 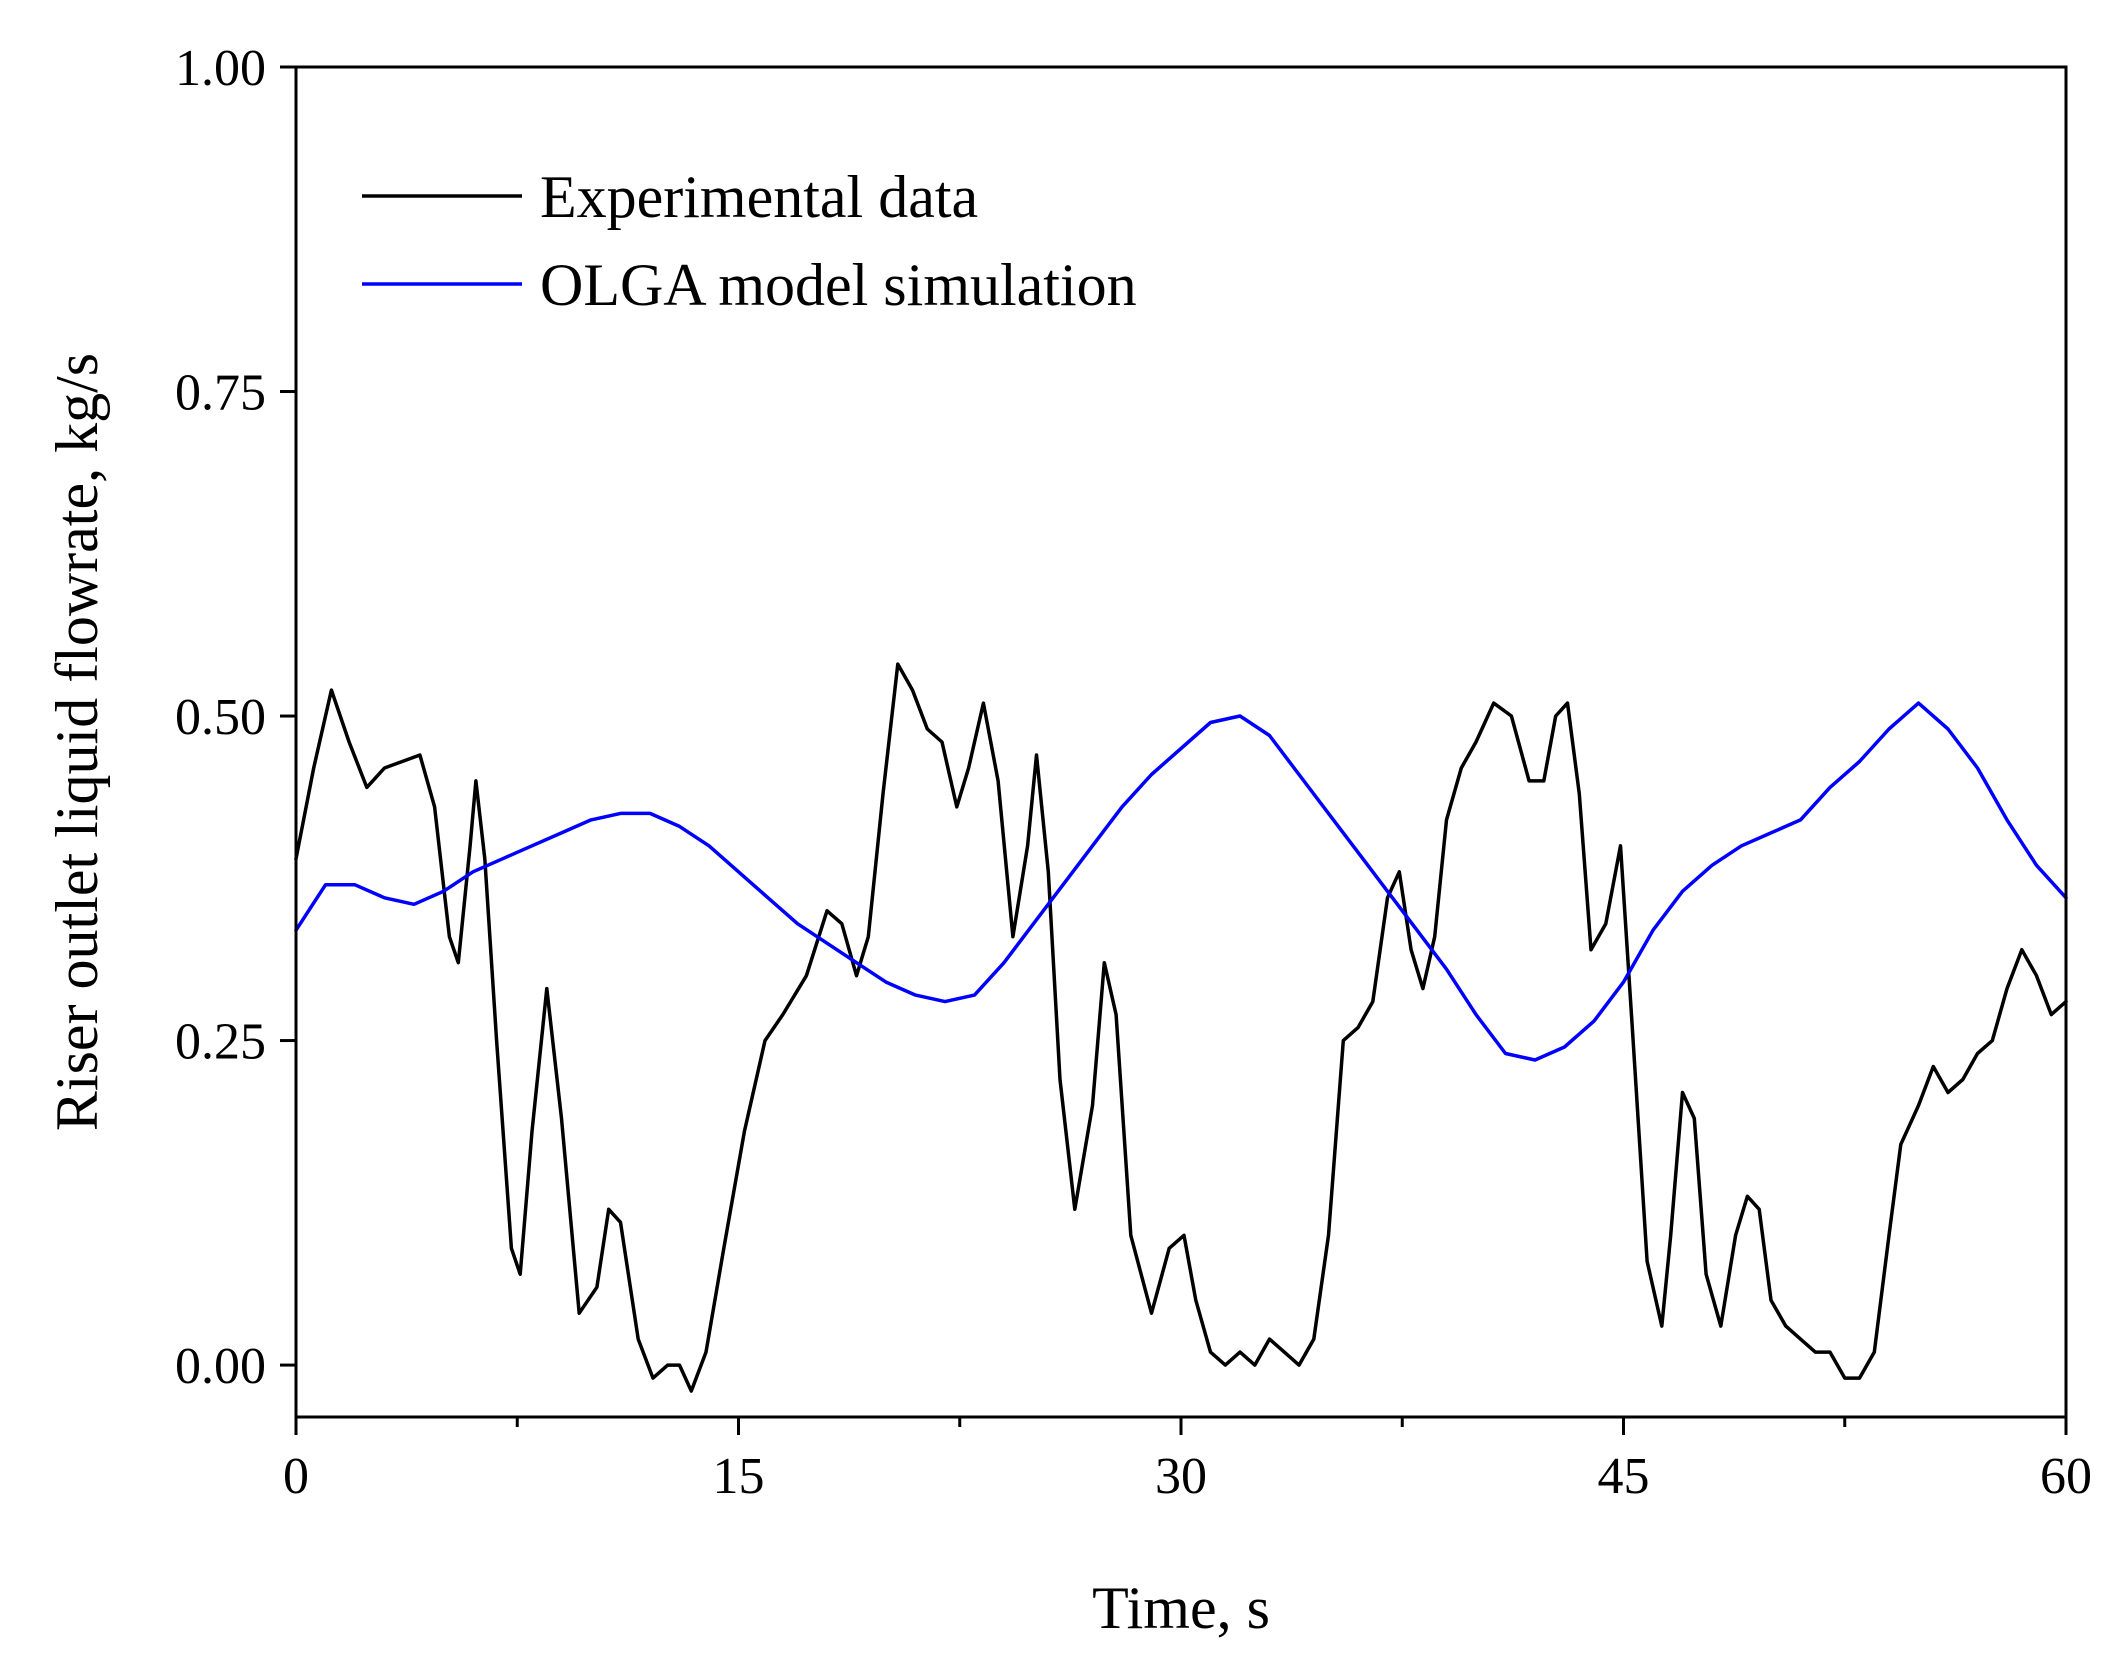 What do you see at coordinates (1181, 1476) in the screenshot?
I see `x-tick-label: 30` at bounding box center [1181, 1476].